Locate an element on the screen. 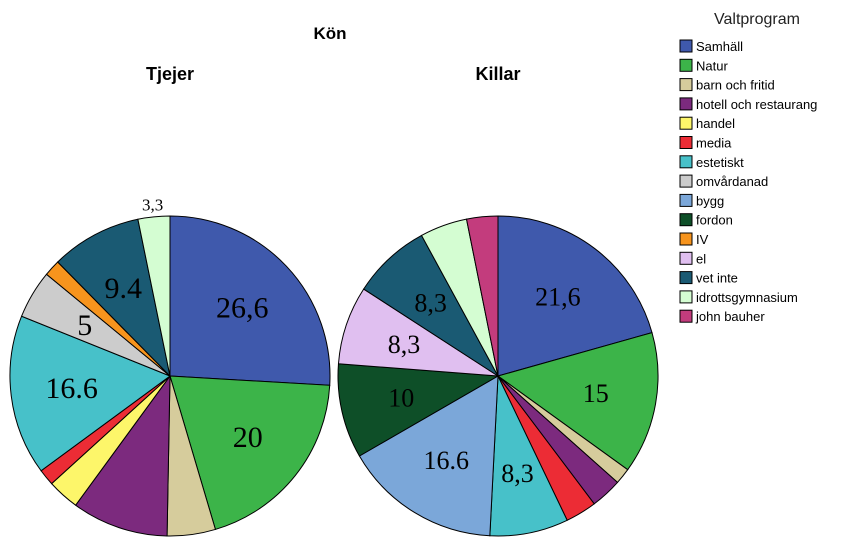 This screenshot has width=842, height=538. legend-swatch-el is located at coordinates (686, 258).